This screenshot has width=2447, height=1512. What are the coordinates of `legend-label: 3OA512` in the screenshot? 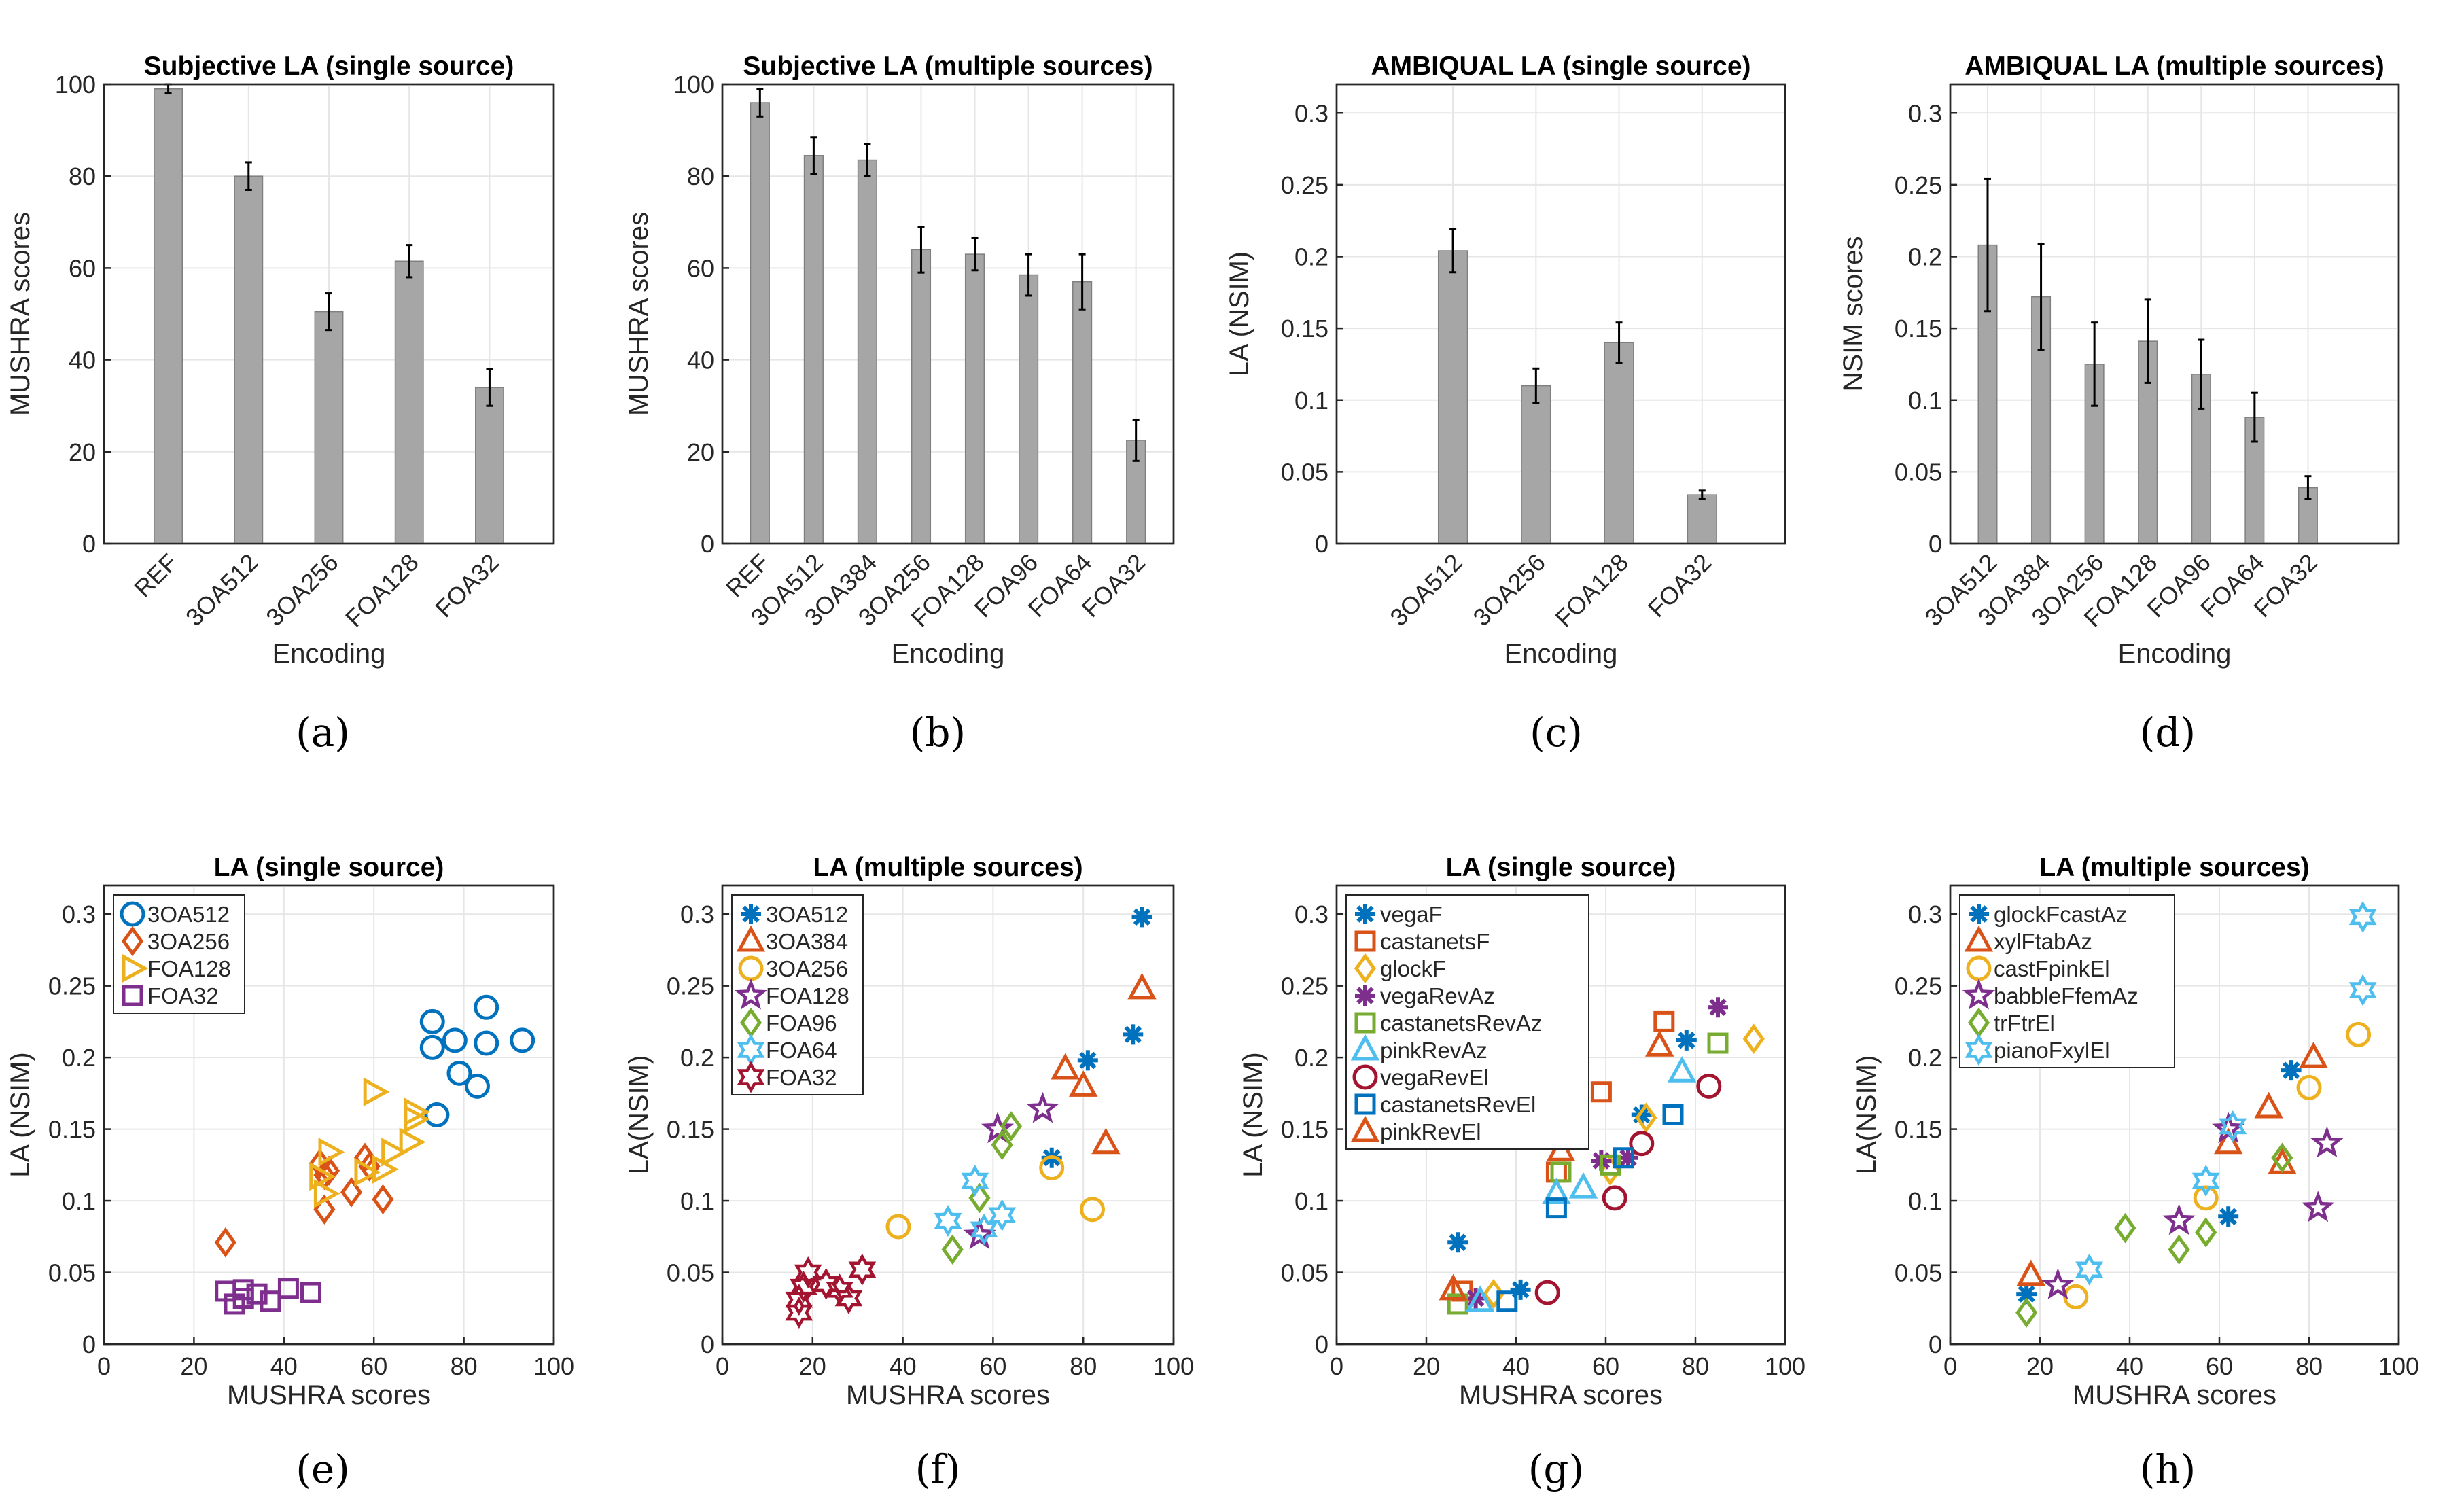 It's located at (189, 914).